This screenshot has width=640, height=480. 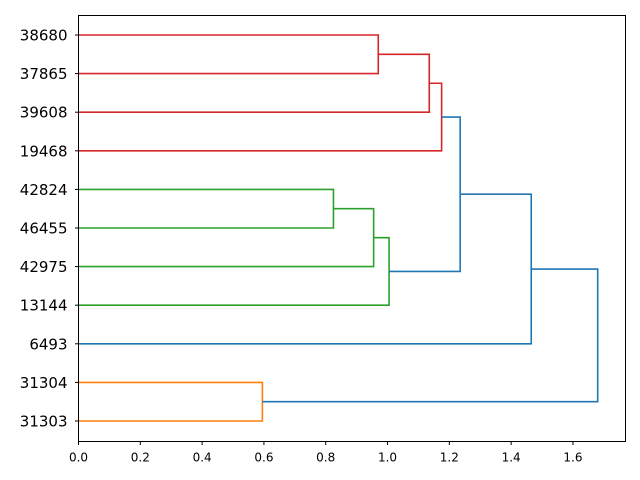 What do you see at coordinates (48, 344) in the screenshot?
I see `leaf-label: 6493` at bounding box center [48, 344].